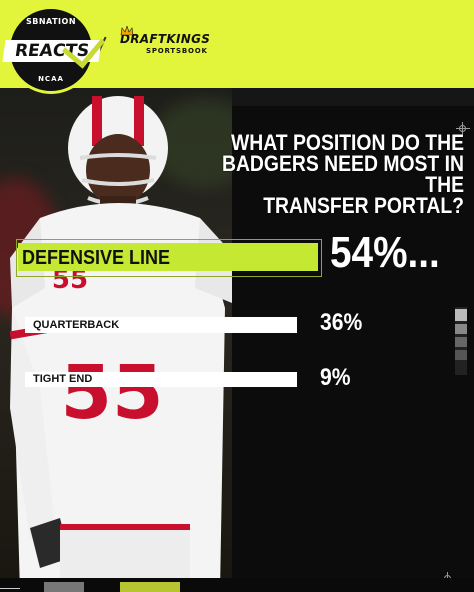 This screenshot has height=592, width=474. I want to click on draftkings-logo: DRAFTKINGS SPORTSBOOK, so click(165, 40).